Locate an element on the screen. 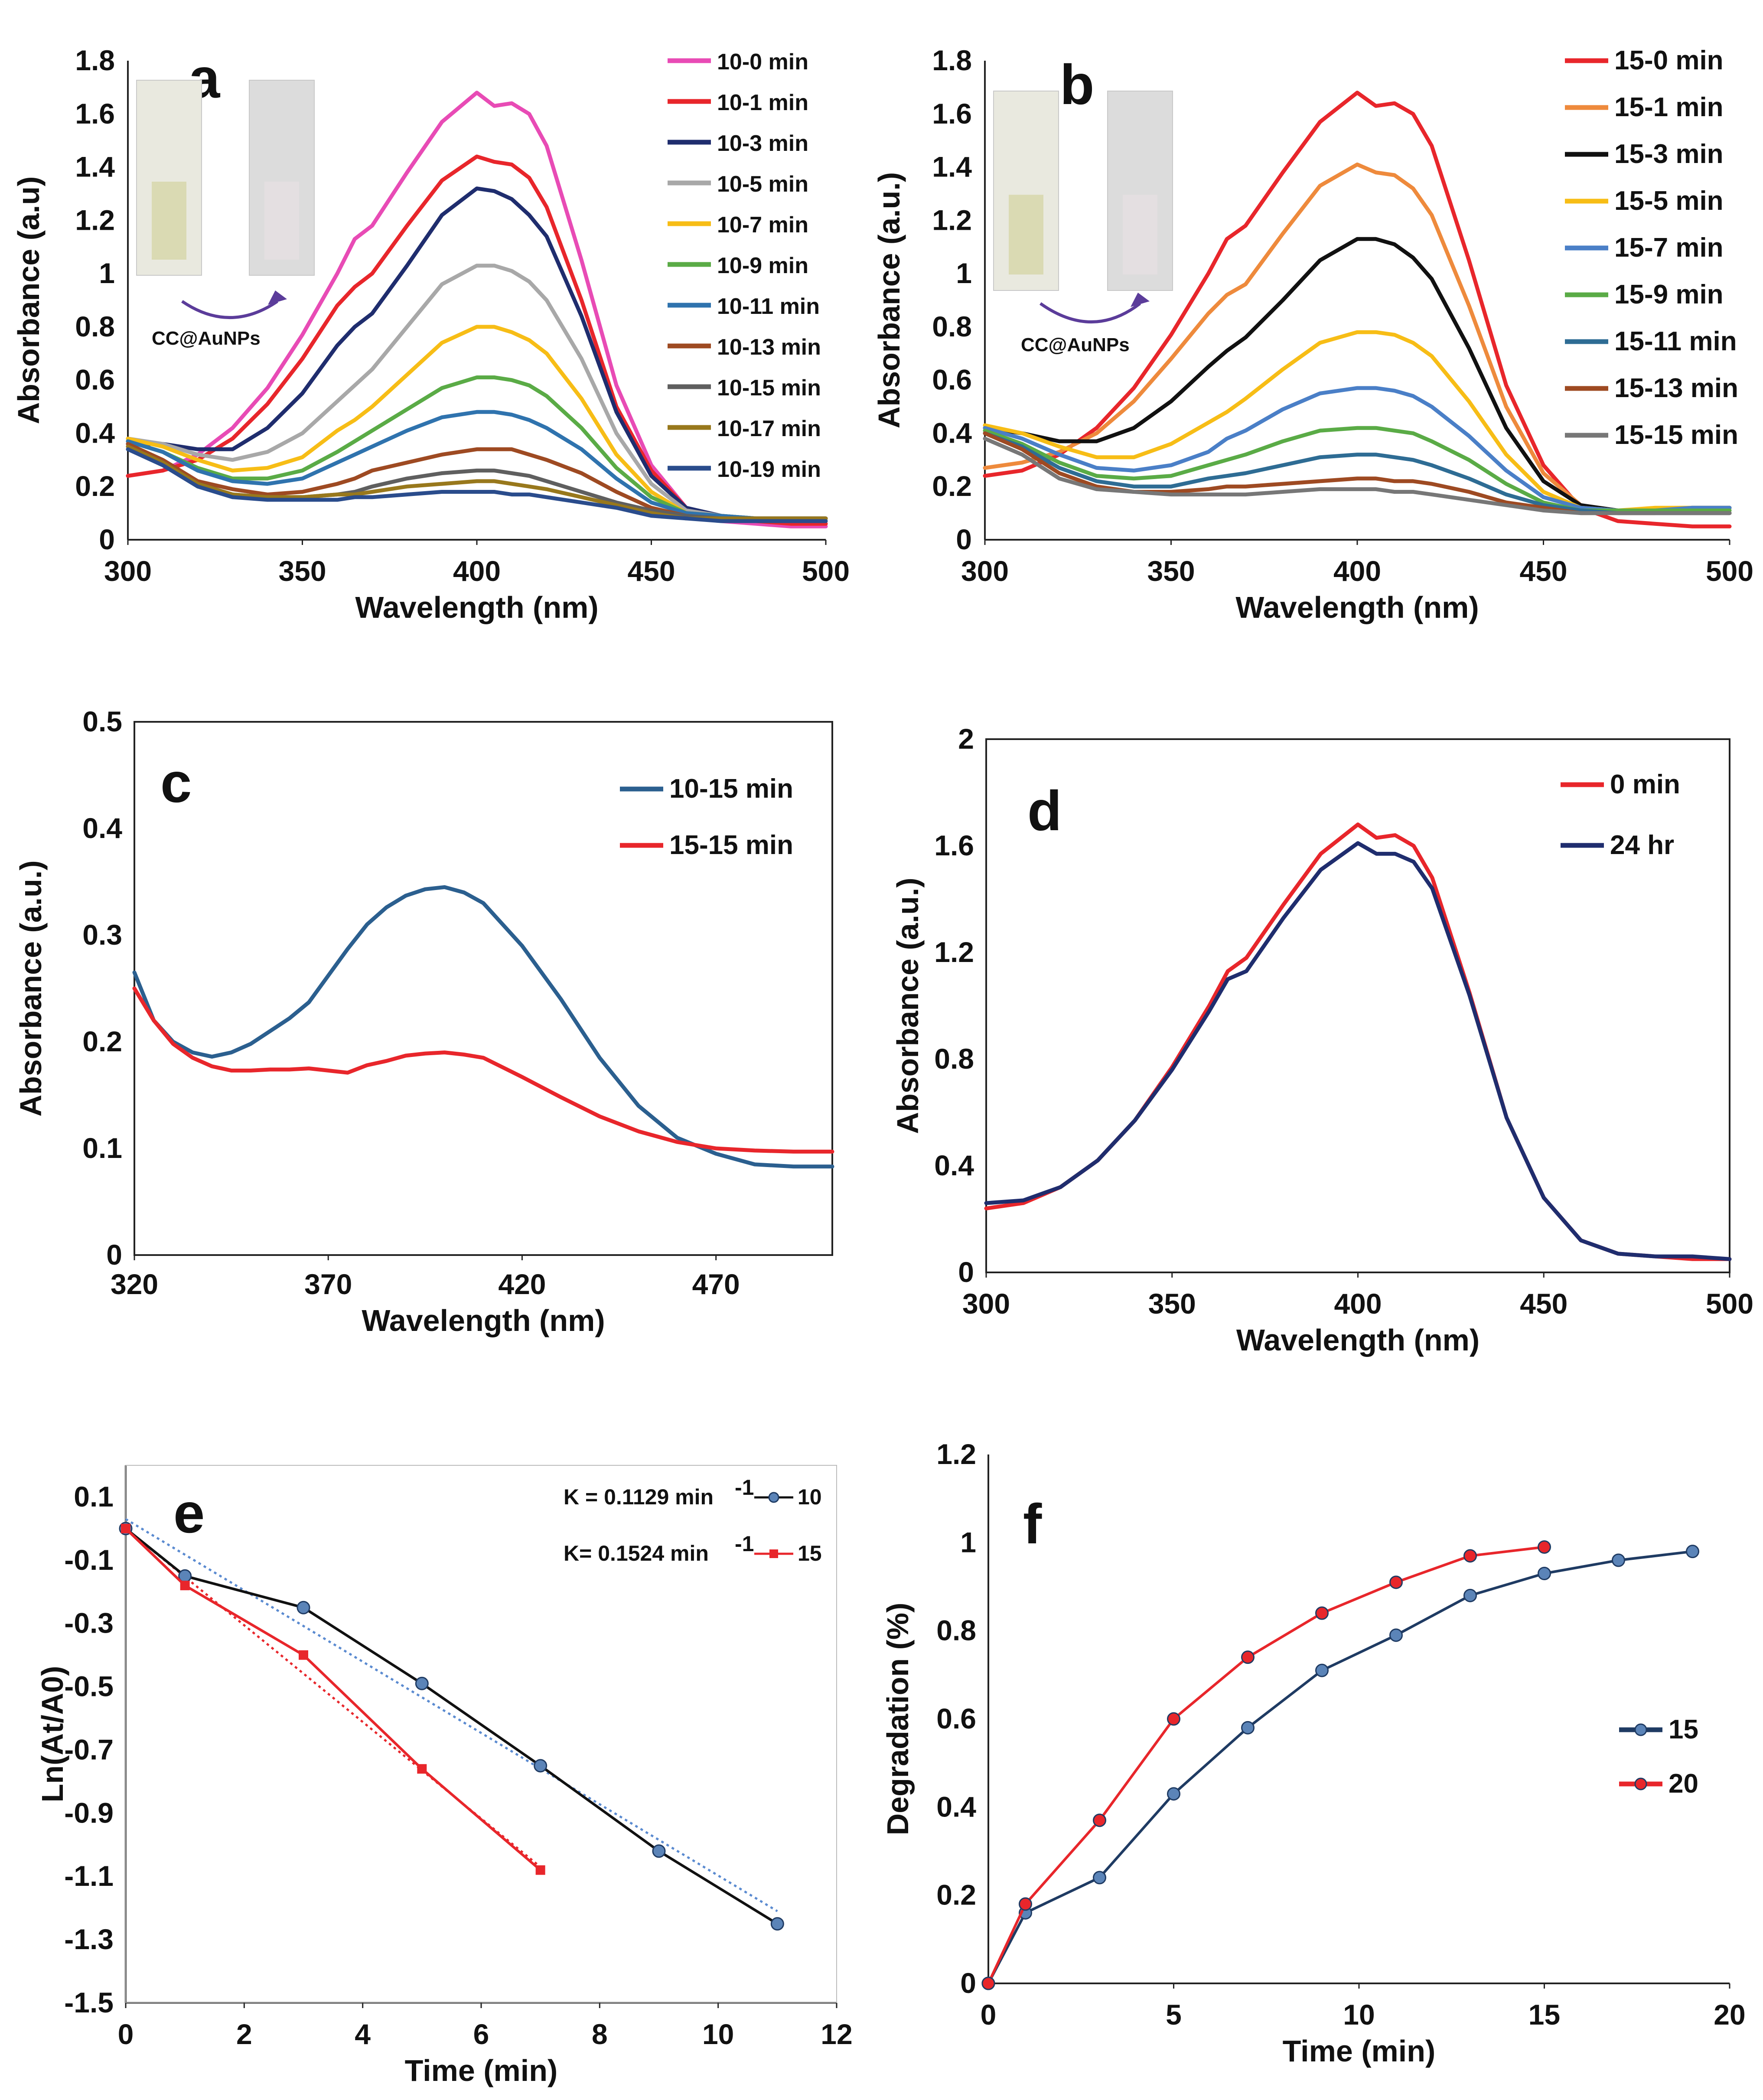 The image size is (1763, 2100). legend-label: 0 min is located at coordinates (1645, 784).